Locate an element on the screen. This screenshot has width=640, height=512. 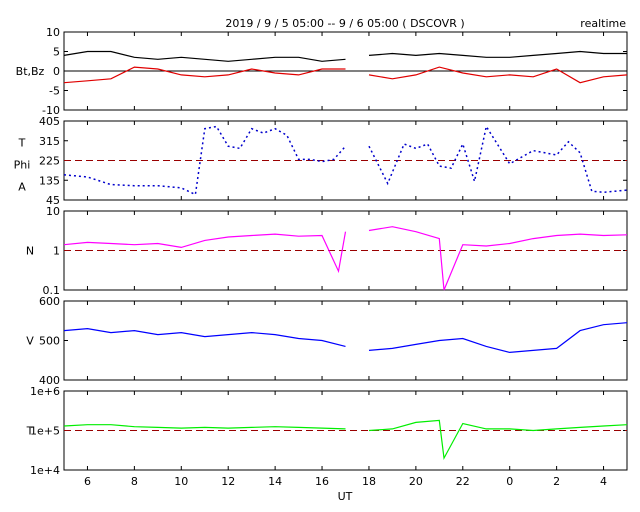
y-tick-label-phi: 135 is located at coordinates (49, 180).